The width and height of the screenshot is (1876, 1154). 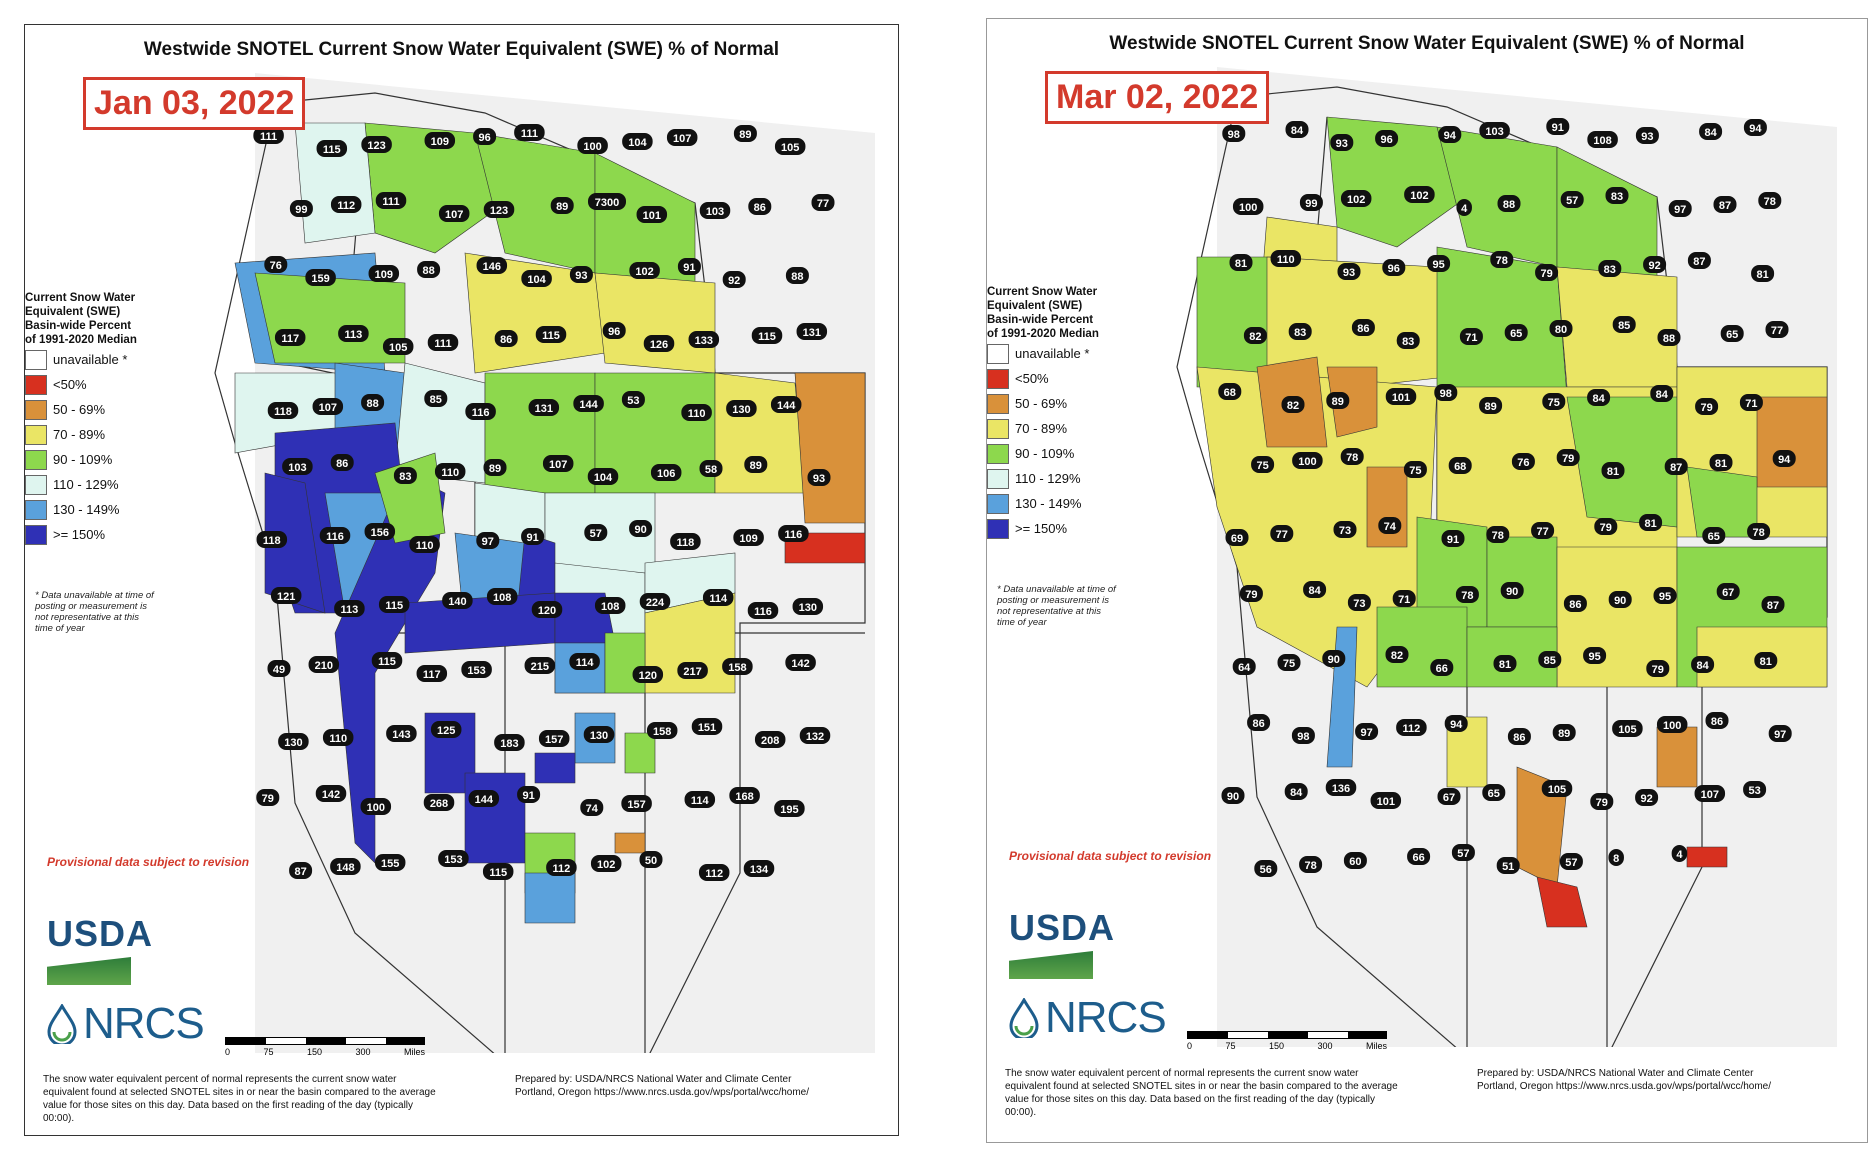 I want to click on basin-value: 159, so click(x=320, y=279).